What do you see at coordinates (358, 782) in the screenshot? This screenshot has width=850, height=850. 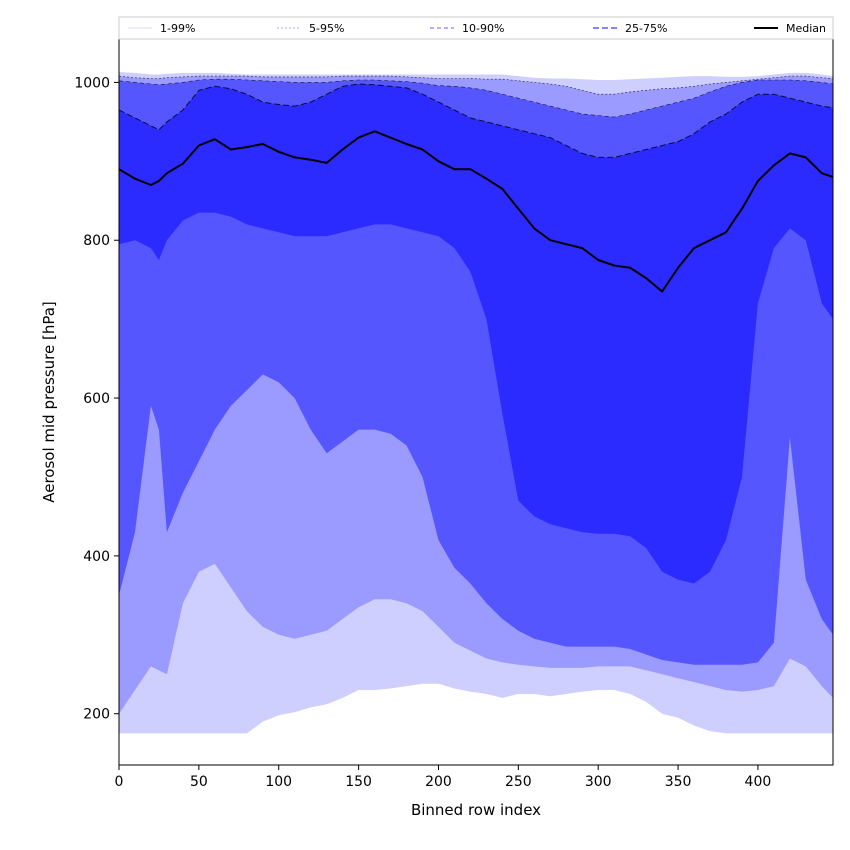 I see `x-tick-label: 150` at bounding box center [358, 782].